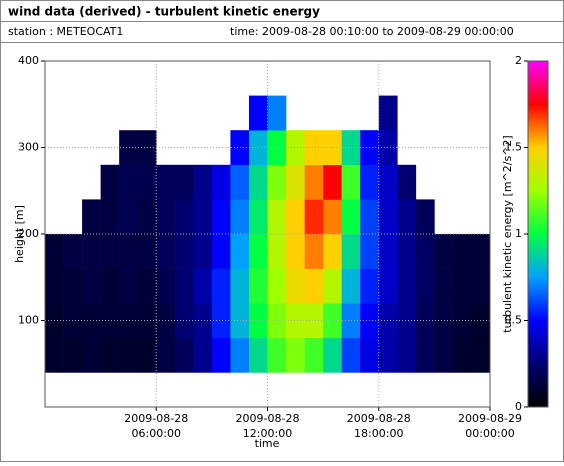  What do you see at coordinates (518, 233) in the screenshot?
I see `colorbar-tick-label: 1` at bounding box center [518, 233].